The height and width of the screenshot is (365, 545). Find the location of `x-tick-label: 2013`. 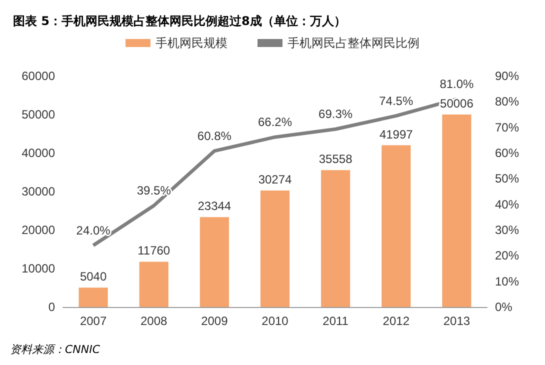

x-tick-label: 2013 is located at coordinates (456, 321).